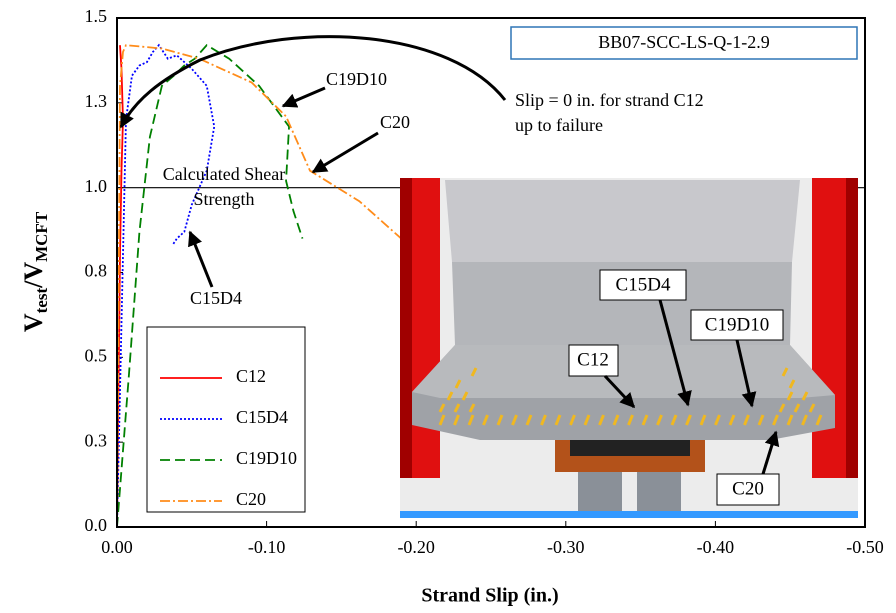  Describe the element at coordinates (676, 387) in the screenshot. I see `inset-labels: C15D4 C12 C19D10 C20` at that location.